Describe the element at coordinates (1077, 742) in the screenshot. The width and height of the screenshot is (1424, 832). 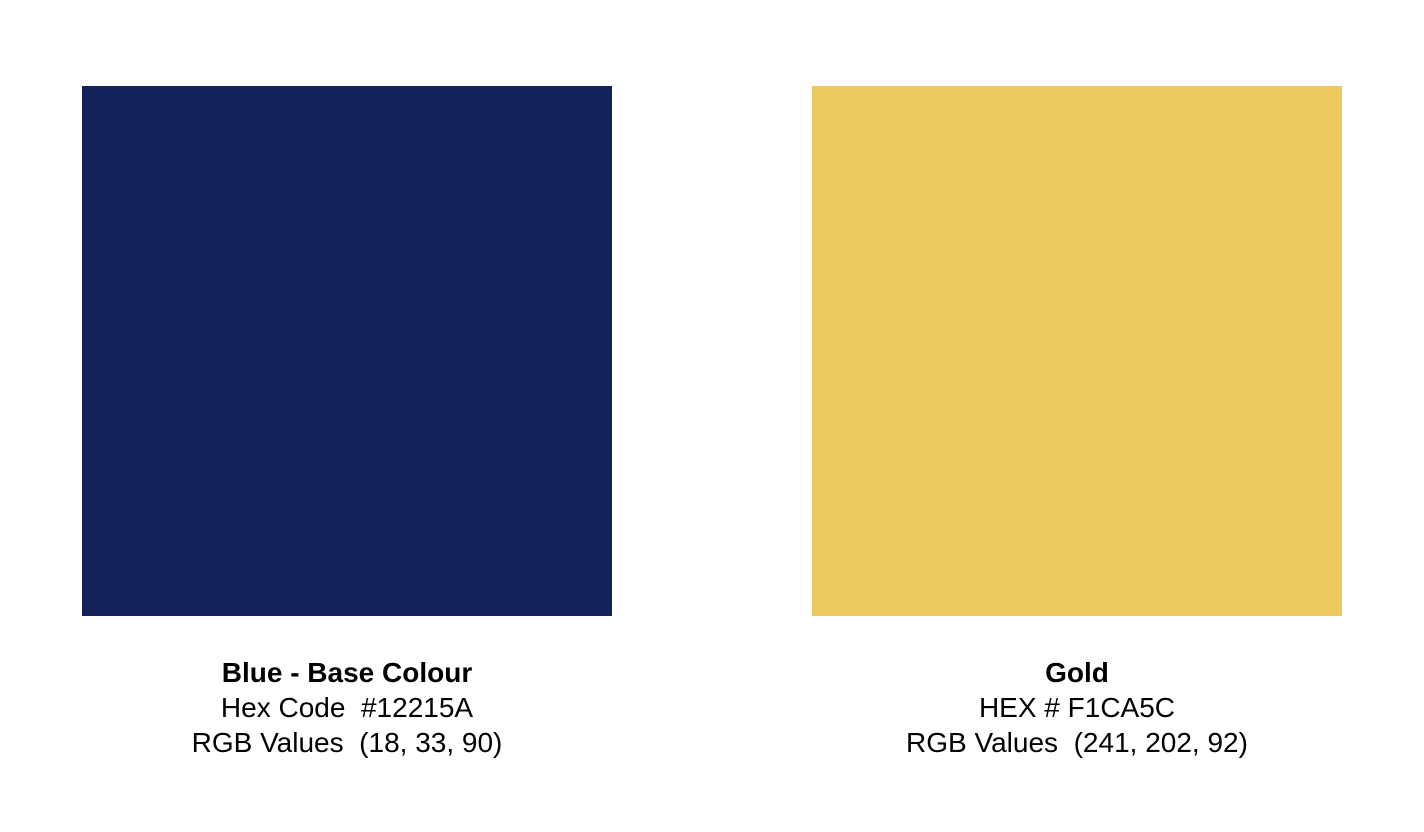
I see `rgb-values: RGB Values (241, 202, 92)` at that location.